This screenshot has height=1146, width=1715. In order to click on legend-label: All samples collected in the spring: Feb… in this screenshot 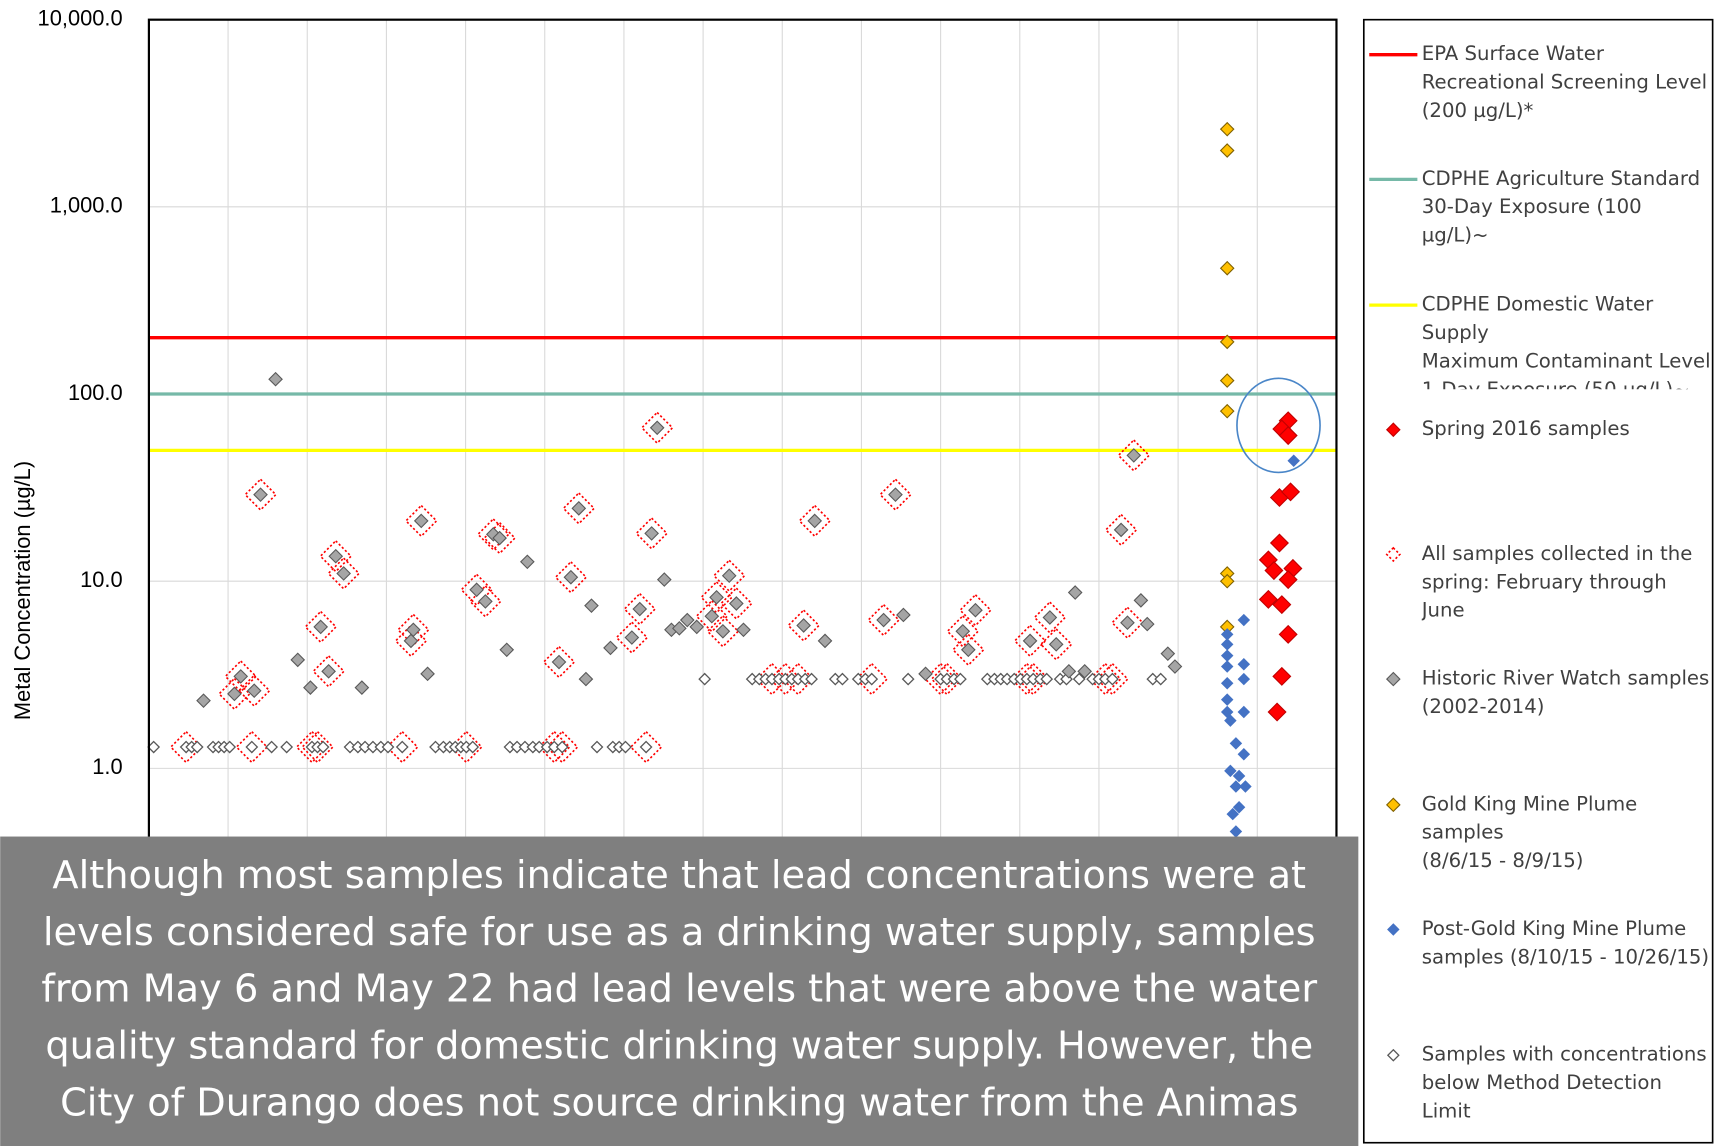, I will do `click(1557, 582)`.